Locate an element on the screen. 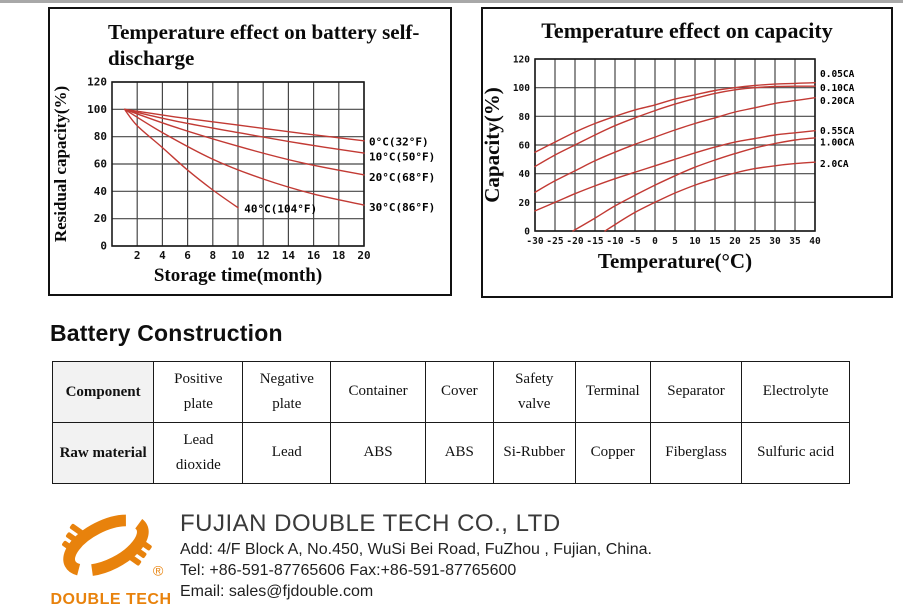  table-cell: Safety valve is located at coordinates (534, 392).